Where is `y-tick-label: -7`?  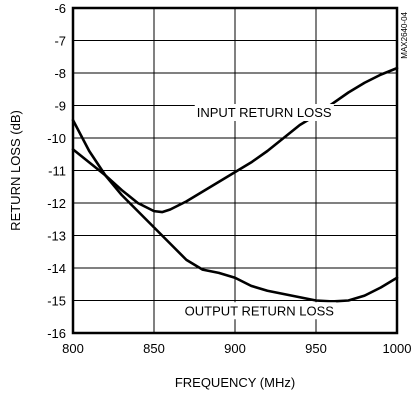 y-tick-label: -7 is located at coordinates (60, 41).